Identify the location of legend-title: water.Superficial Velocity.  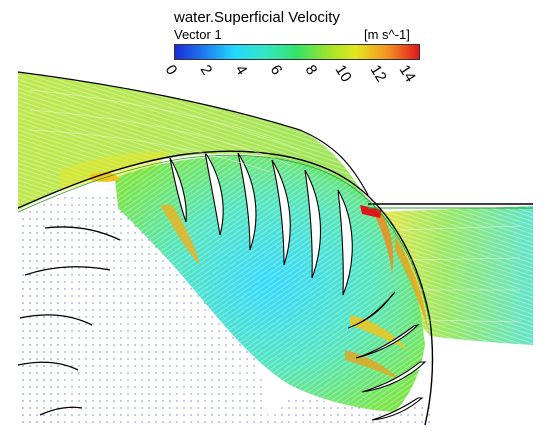
(257, 17).